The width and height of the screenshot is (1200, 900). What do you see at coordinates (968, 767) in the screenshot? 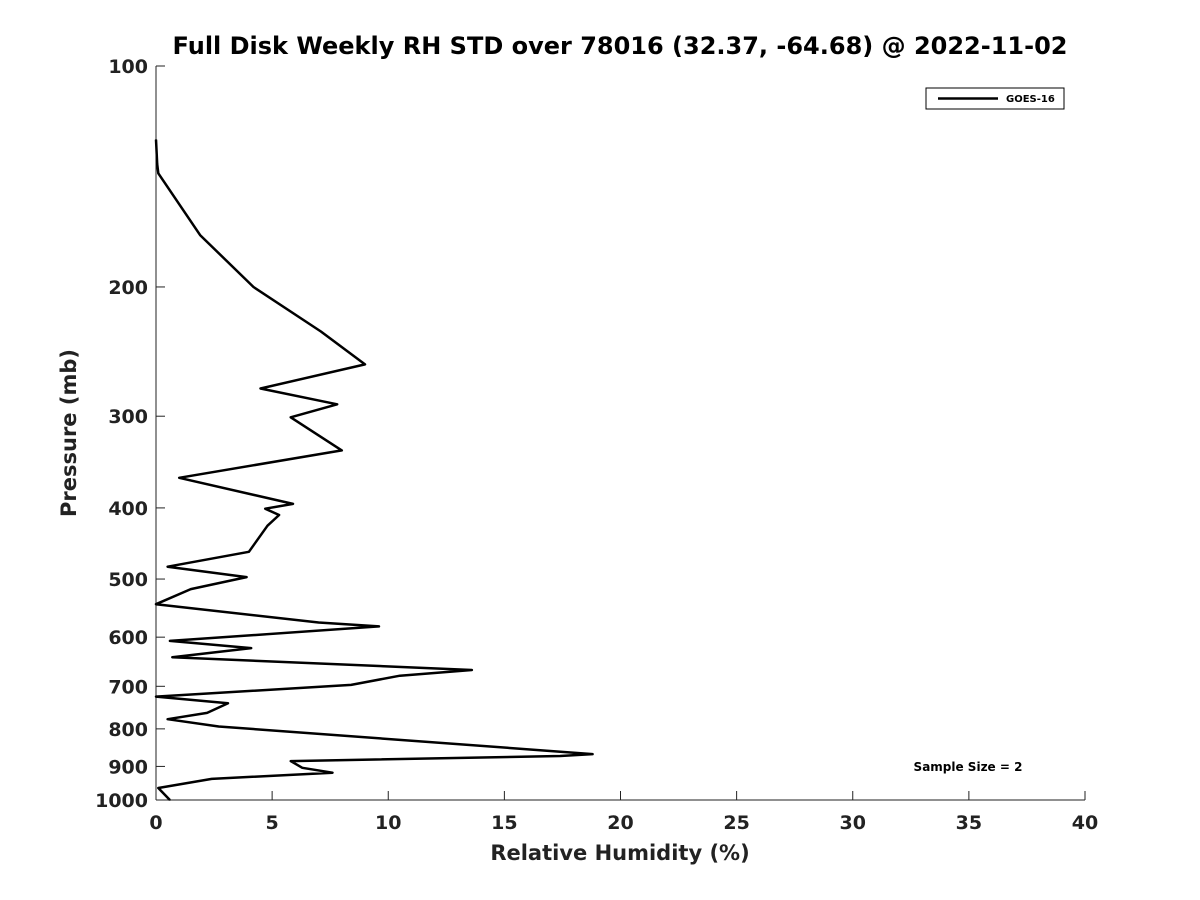
I see `sample-size-annotation: Sample Size = 2` at bounding box center [968, 767].